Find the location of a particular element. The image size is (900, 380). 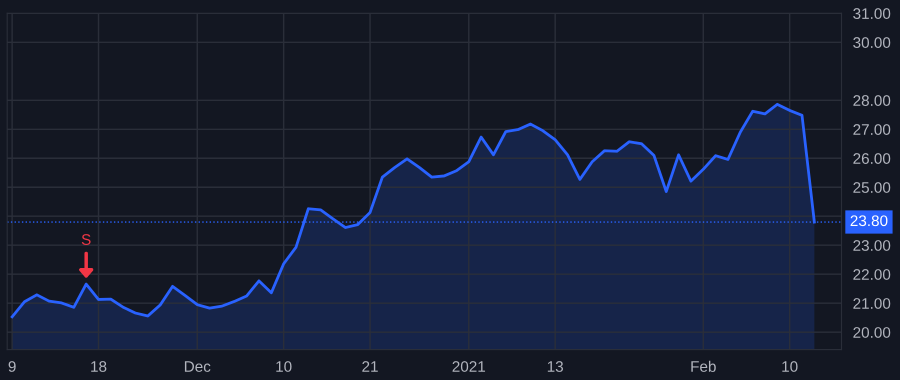

y-tick-label: 21.00 is located at coordinates (871, 303).